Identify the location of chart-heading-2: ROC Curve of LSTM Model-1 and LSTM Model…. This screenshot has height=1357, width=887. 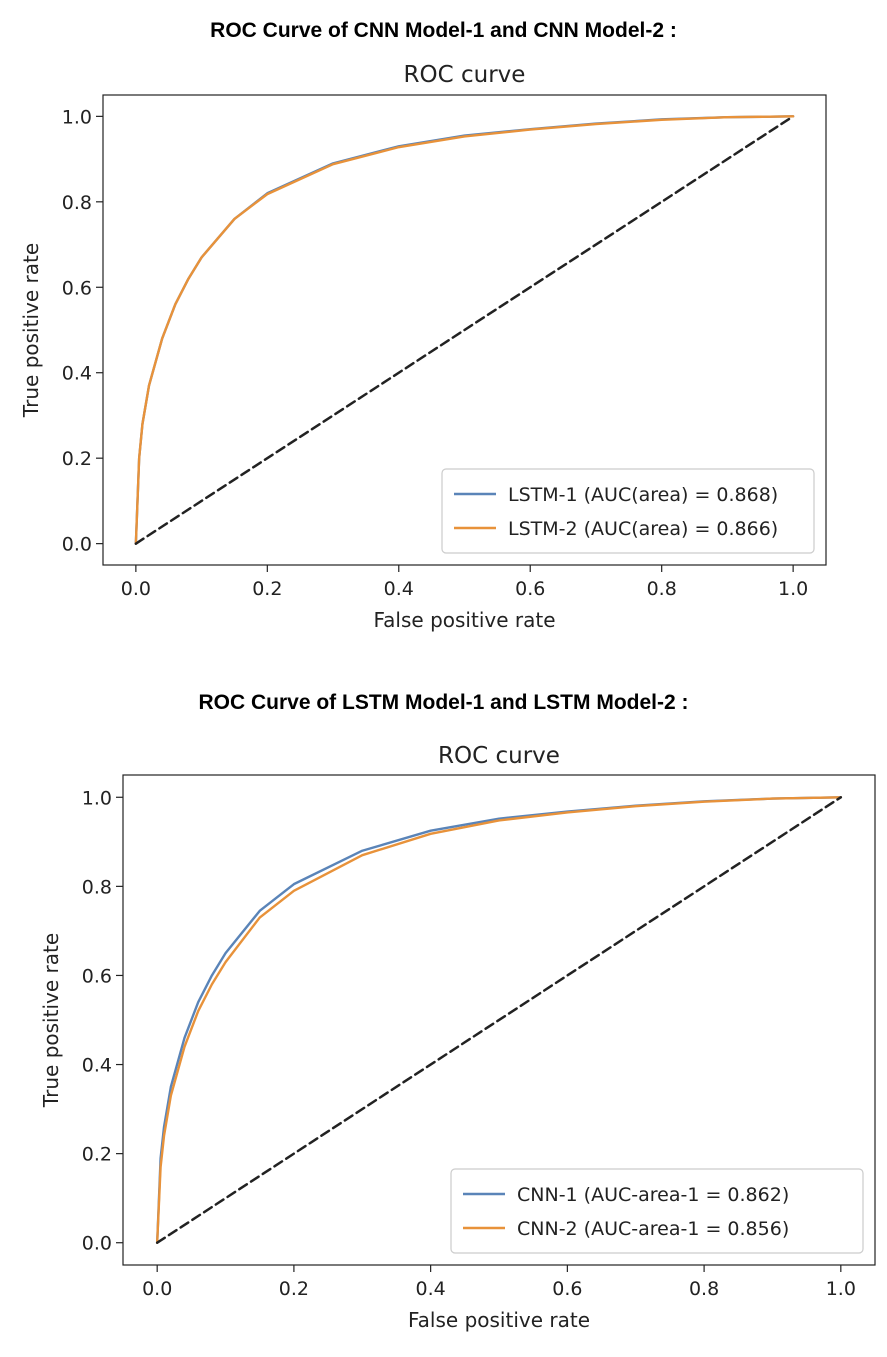
(443, 702).